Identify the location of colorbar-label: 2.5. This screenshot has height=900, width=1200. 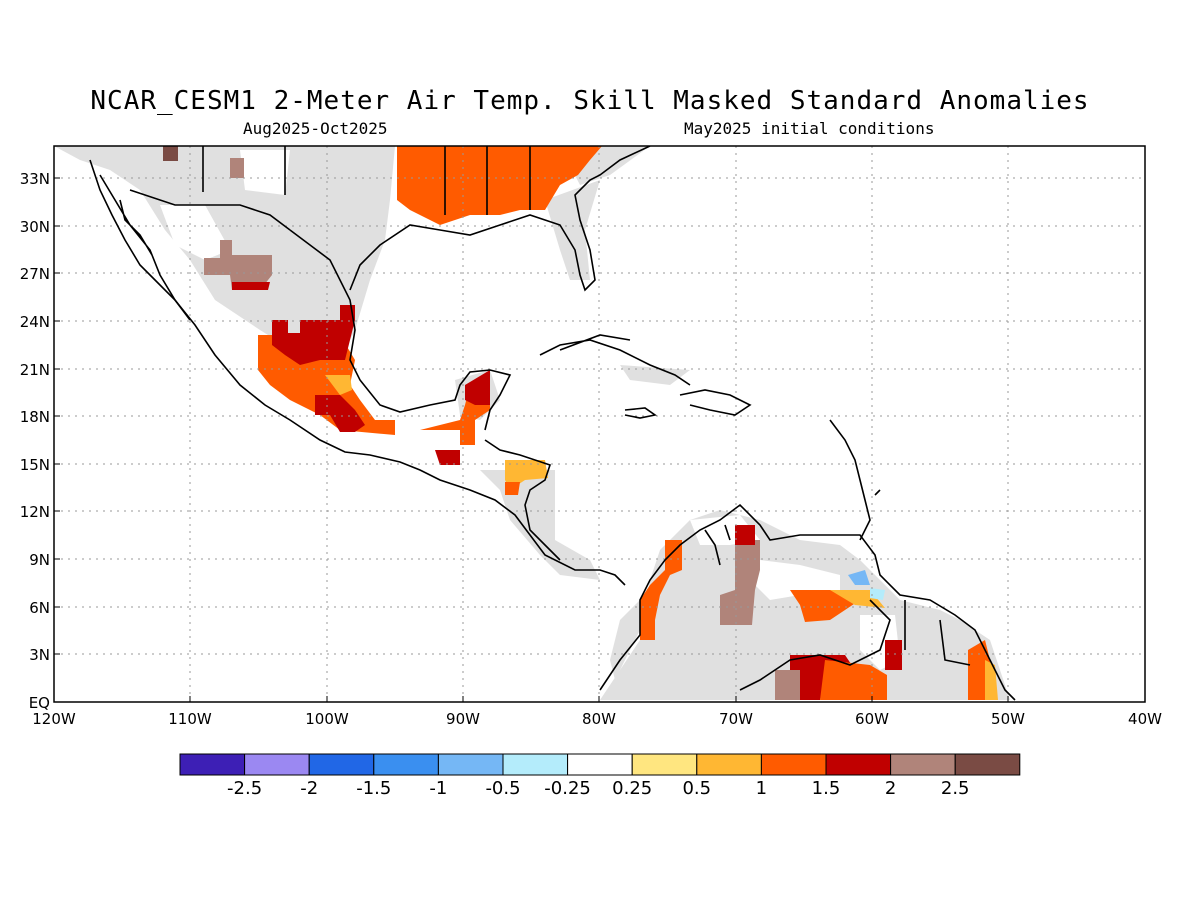
(955, 788).